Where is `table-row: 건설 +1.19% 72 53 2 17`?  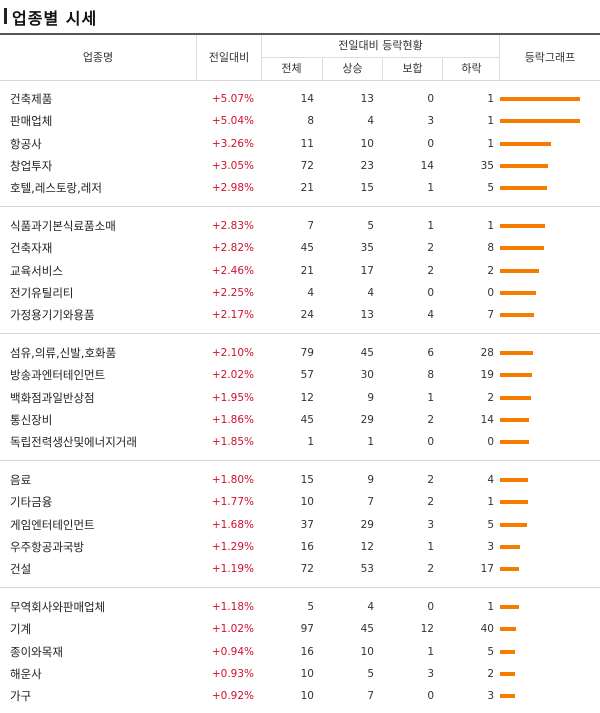 table-row: 건설 +1.19% 72 53 2 17 is located at coordinates (300, 569).